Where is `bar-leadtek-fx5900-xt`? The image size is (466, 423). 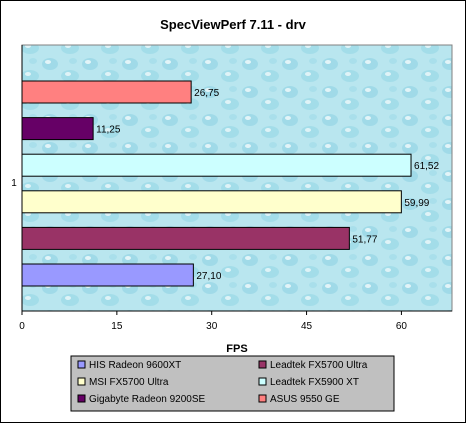 bar-leadtek-fx5900-xt is located at coordinates (216, 165).